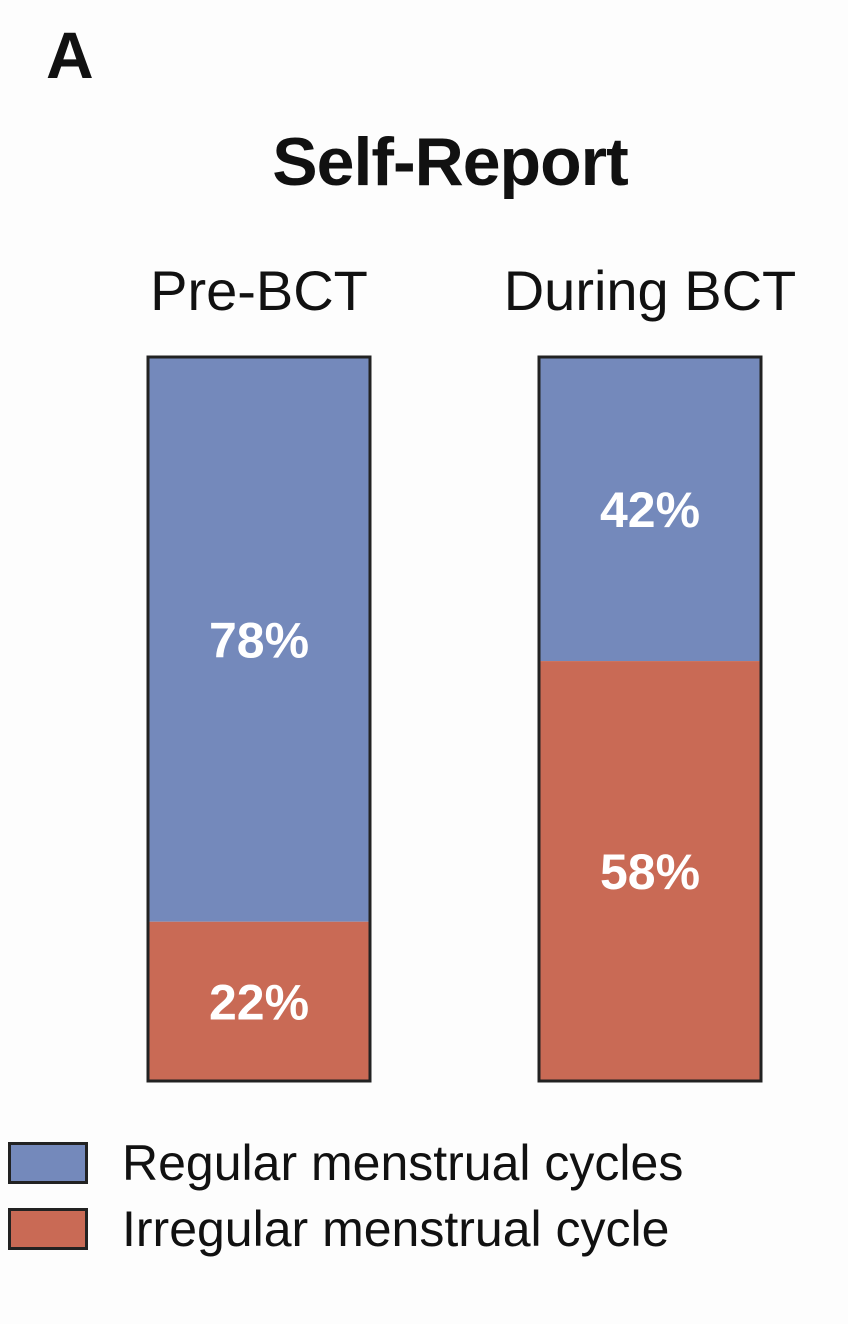 This screenshot has width=848, height=1324. What do you see at coordinates (403, 1163) in the screenshot?
I see `legend-label-regular: Regular menstrual cycles` at bounding box center [403, 1163].